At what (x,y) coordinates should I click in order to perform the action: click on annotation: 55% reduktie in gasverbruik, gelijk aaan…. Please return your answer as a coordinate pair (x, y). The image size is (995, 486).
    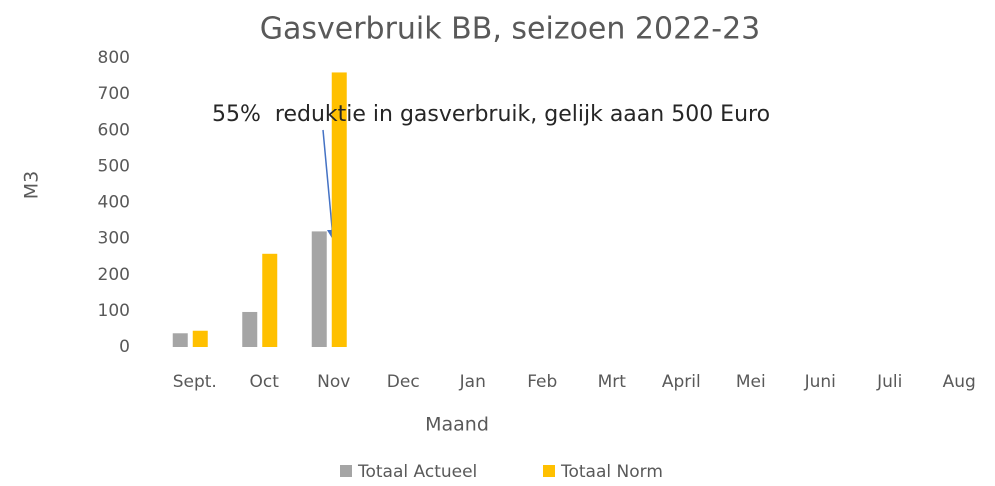
    Looking at the image, I should click on (491, 114).